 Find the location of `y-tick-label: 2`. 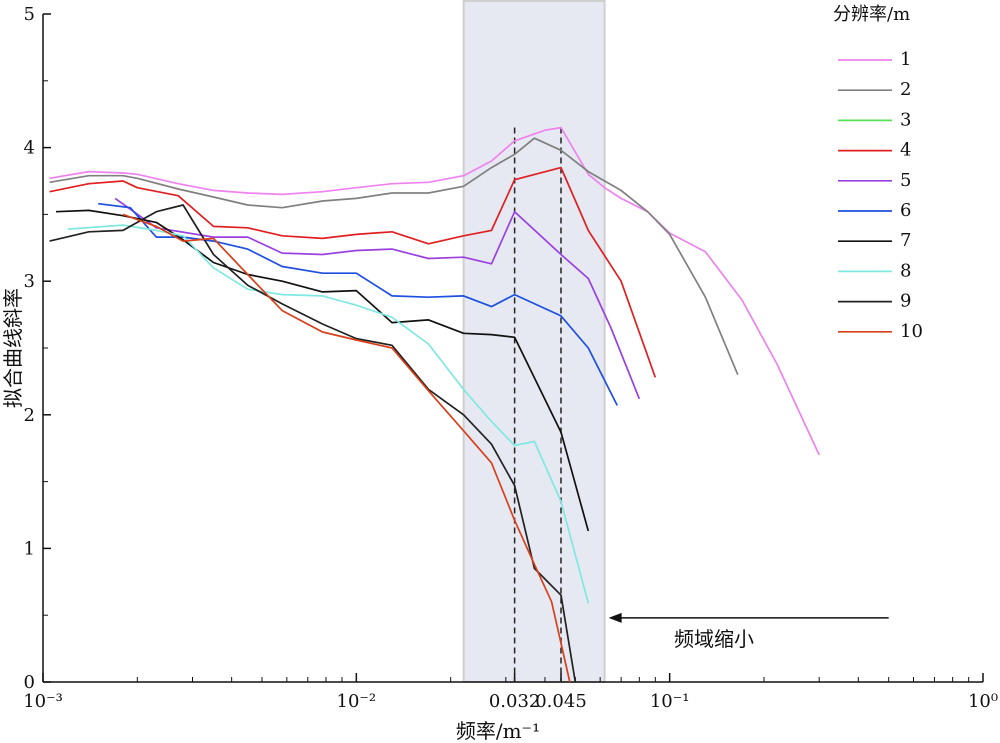

y-tick-label: 2 is located at coordinates (29, 415).